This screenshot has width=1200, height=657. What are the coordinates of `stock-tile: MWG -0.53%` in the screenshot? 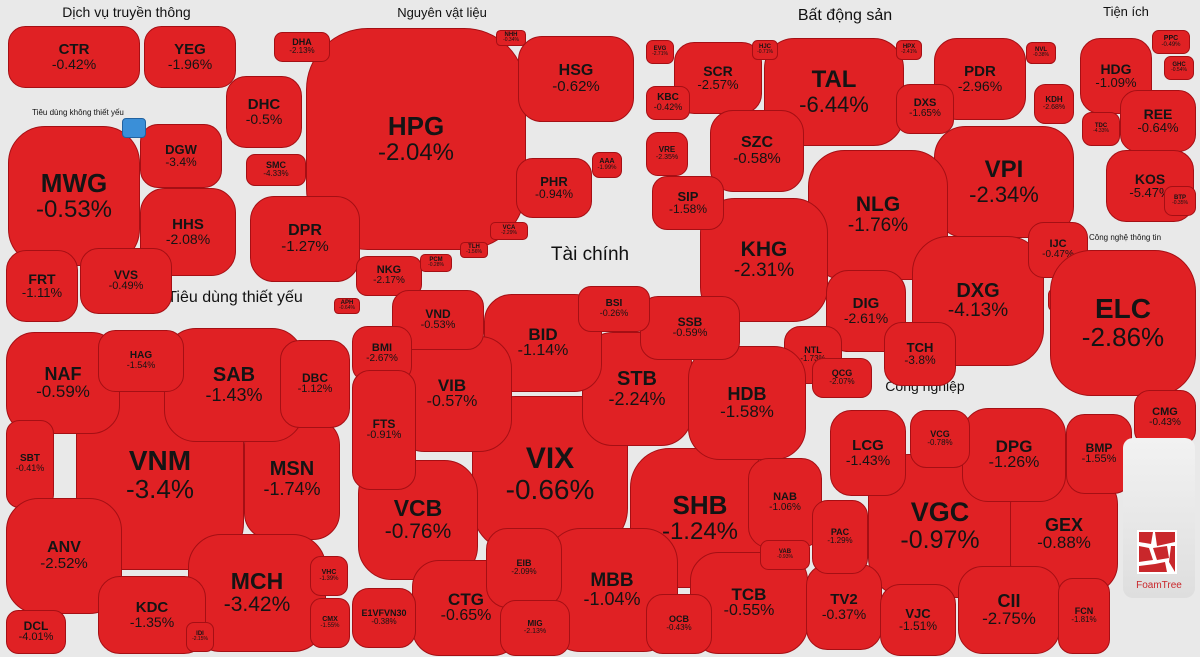 It's located at (74, 196).